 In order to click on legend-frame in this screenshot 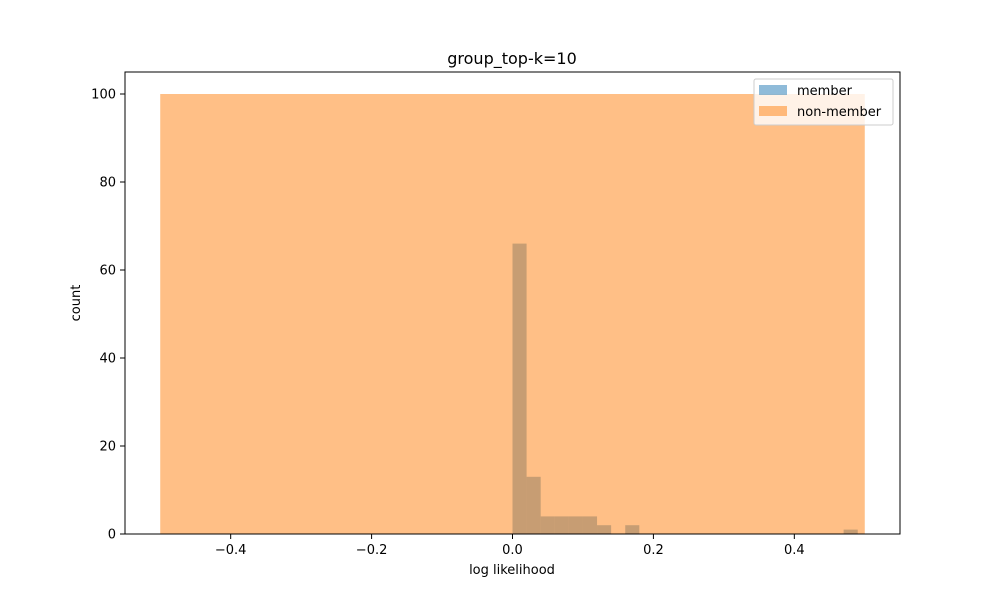, I will do `click(823, 102)`.